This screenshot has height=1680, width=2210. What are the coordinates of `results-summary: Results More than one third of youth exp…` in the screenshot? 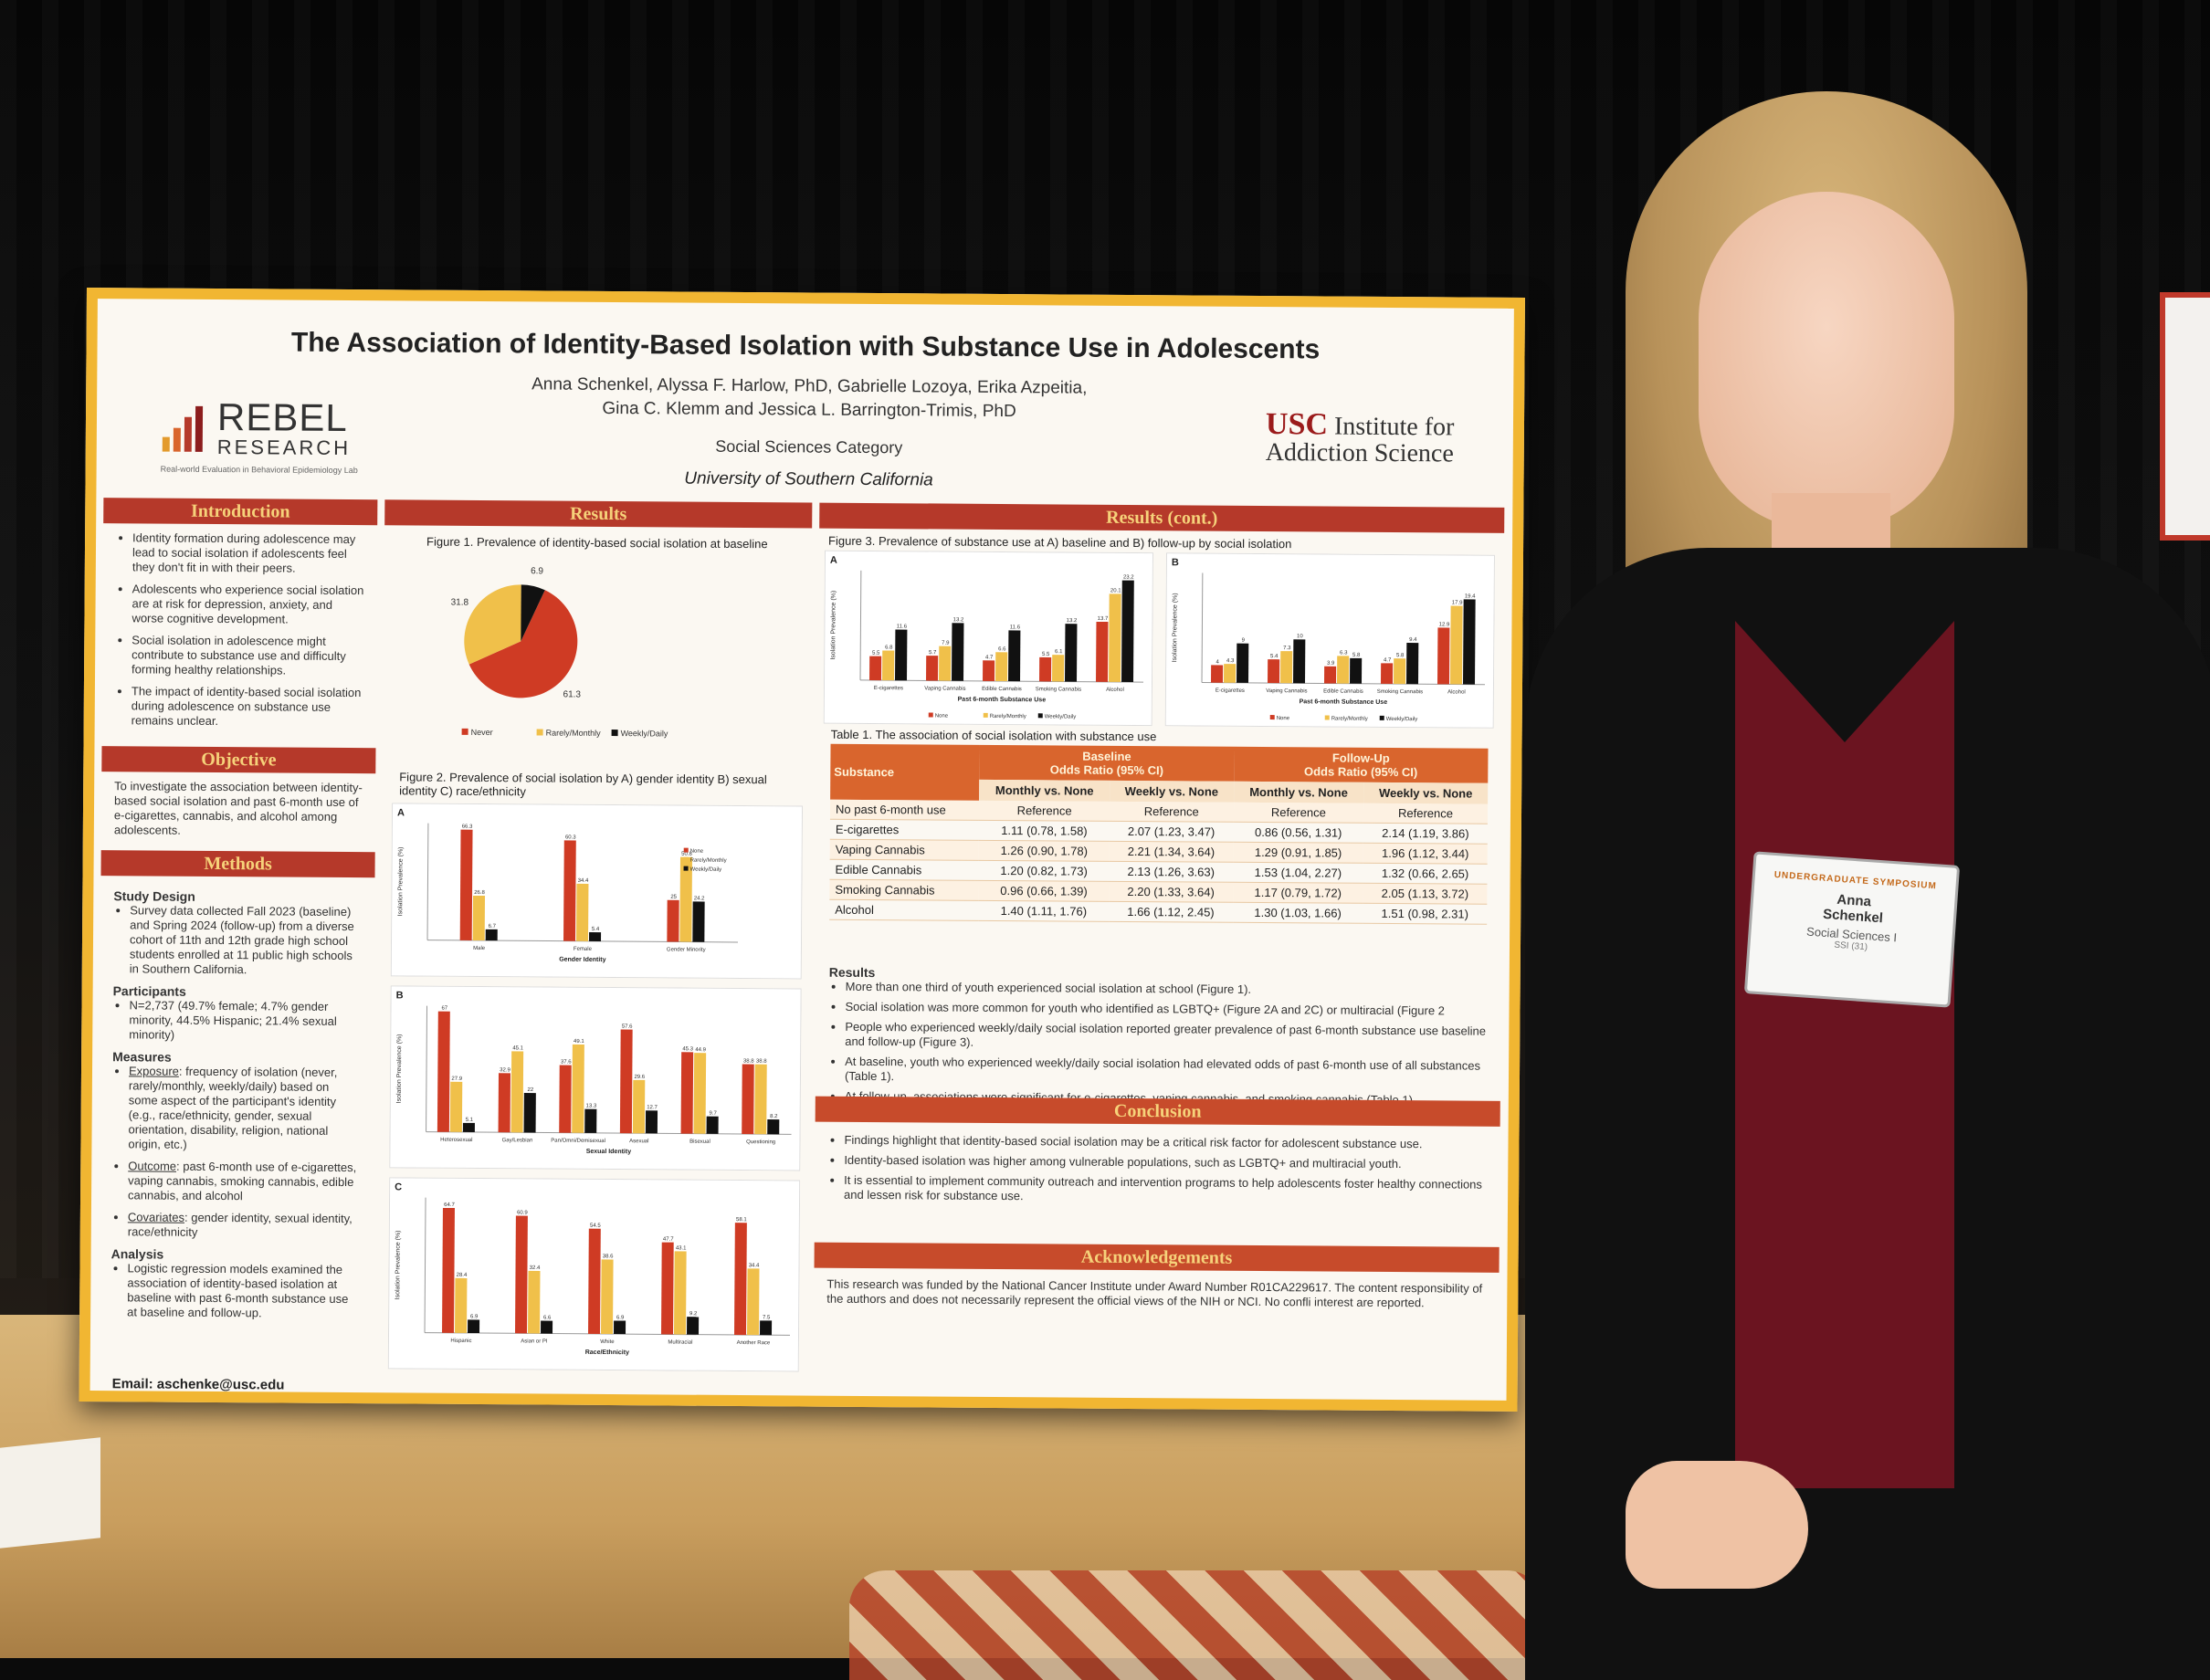 It's located at (1157, 1037).